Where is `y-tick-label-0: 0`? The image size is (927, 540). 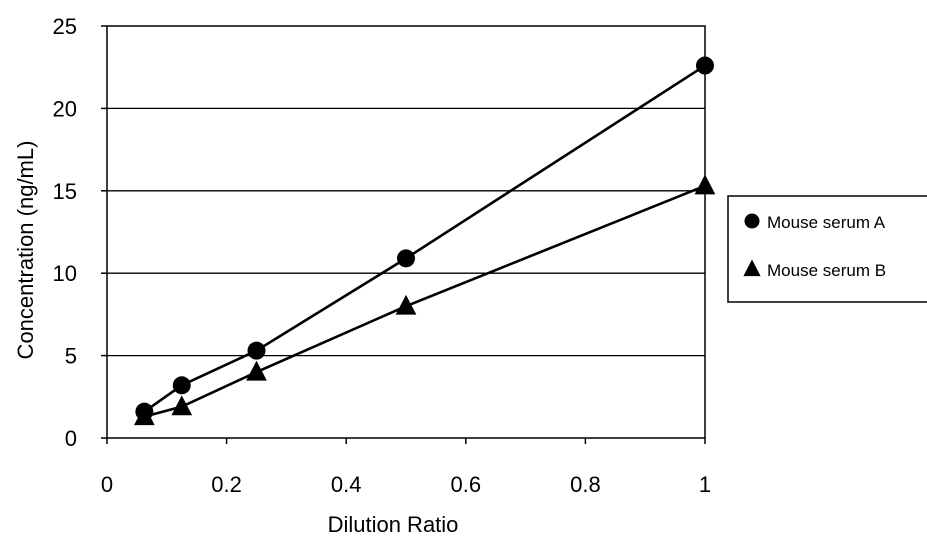
y-tick-label-0: 0 is located at coordinates (71, 438).